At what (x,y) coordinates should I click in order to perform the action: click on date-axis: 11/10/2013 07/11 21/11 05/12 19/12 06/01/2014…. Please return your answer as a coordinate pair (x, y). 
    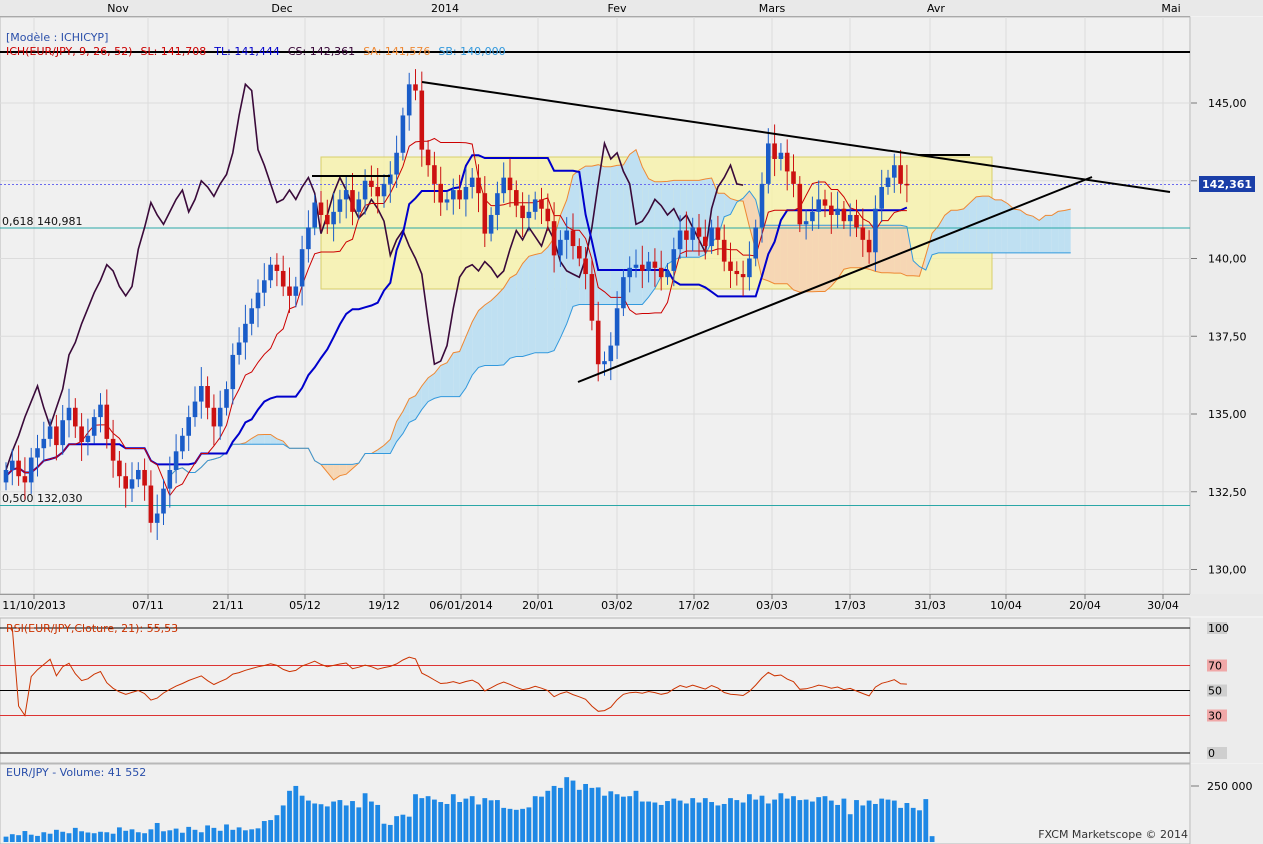
    Looking at the image, I should click on (631, 605).